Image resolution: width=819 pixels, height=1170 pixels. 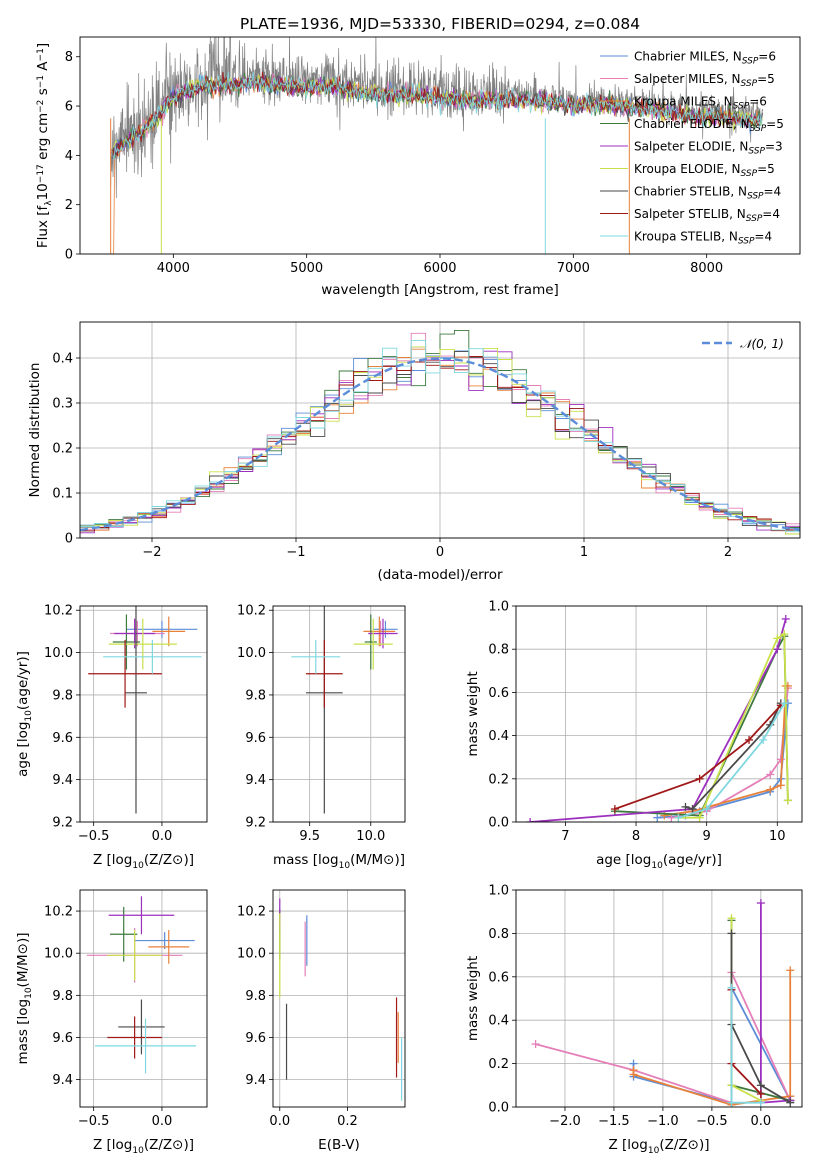 I want to click on axis-label: mass [log10(M/M⊙)], so click(x=24, y=998).